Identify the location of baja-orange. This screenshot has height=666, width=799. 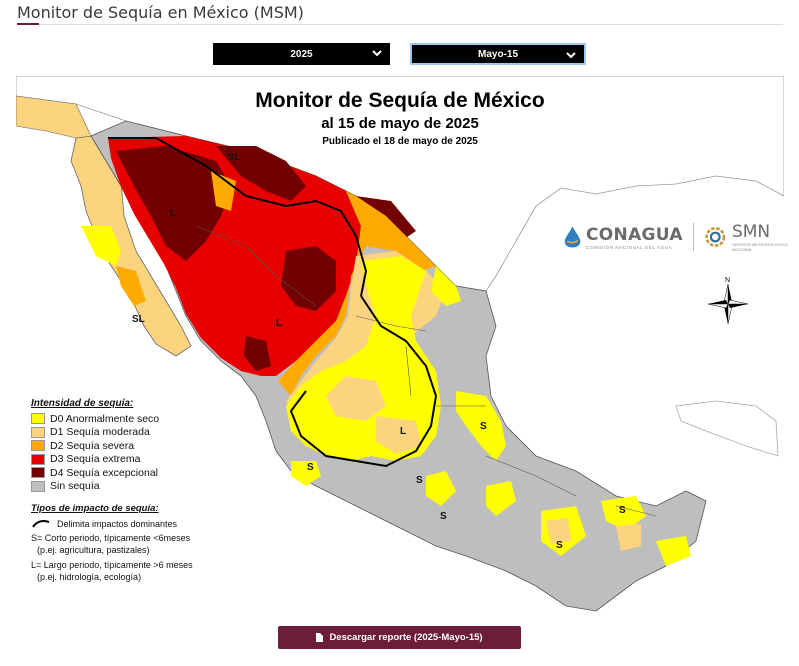
(131, 286).